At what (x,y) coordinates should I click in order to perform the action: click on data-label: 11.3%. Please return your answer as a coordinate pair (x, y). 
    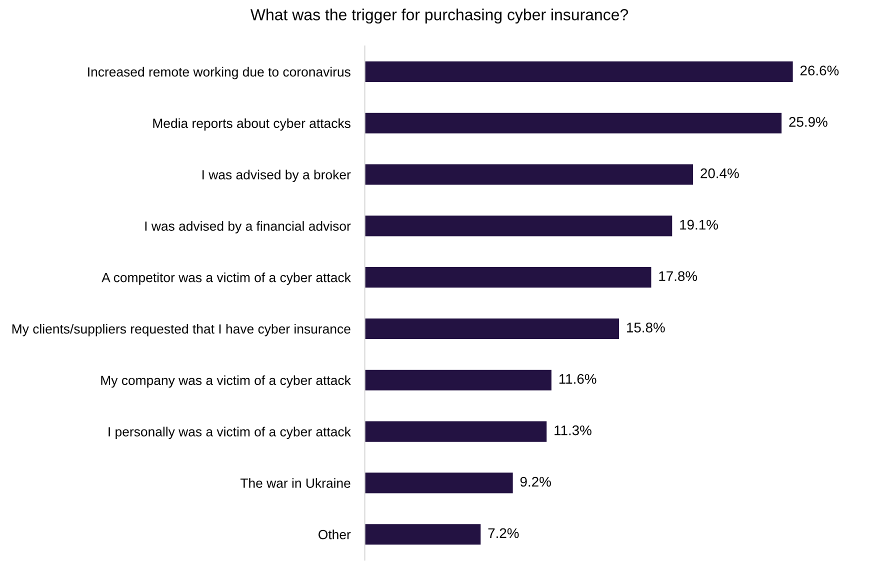
    Looking at the image, I should click on (573, 430).